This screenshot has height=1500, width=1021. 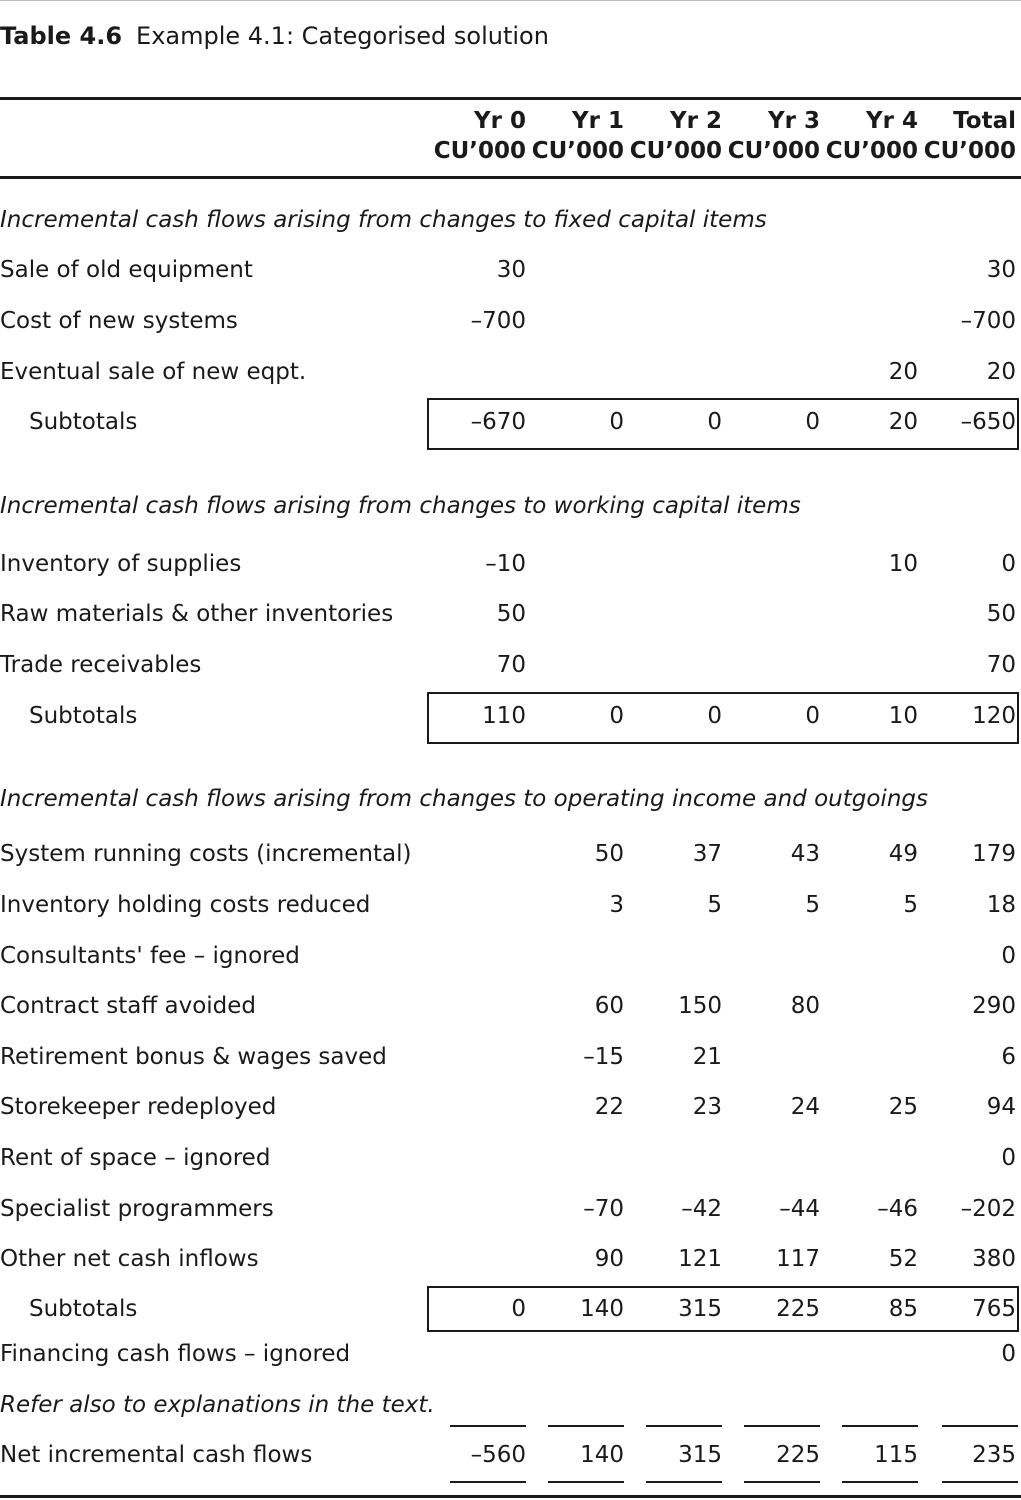 I want to click on header-top-rule, so click(x=510, y=98).